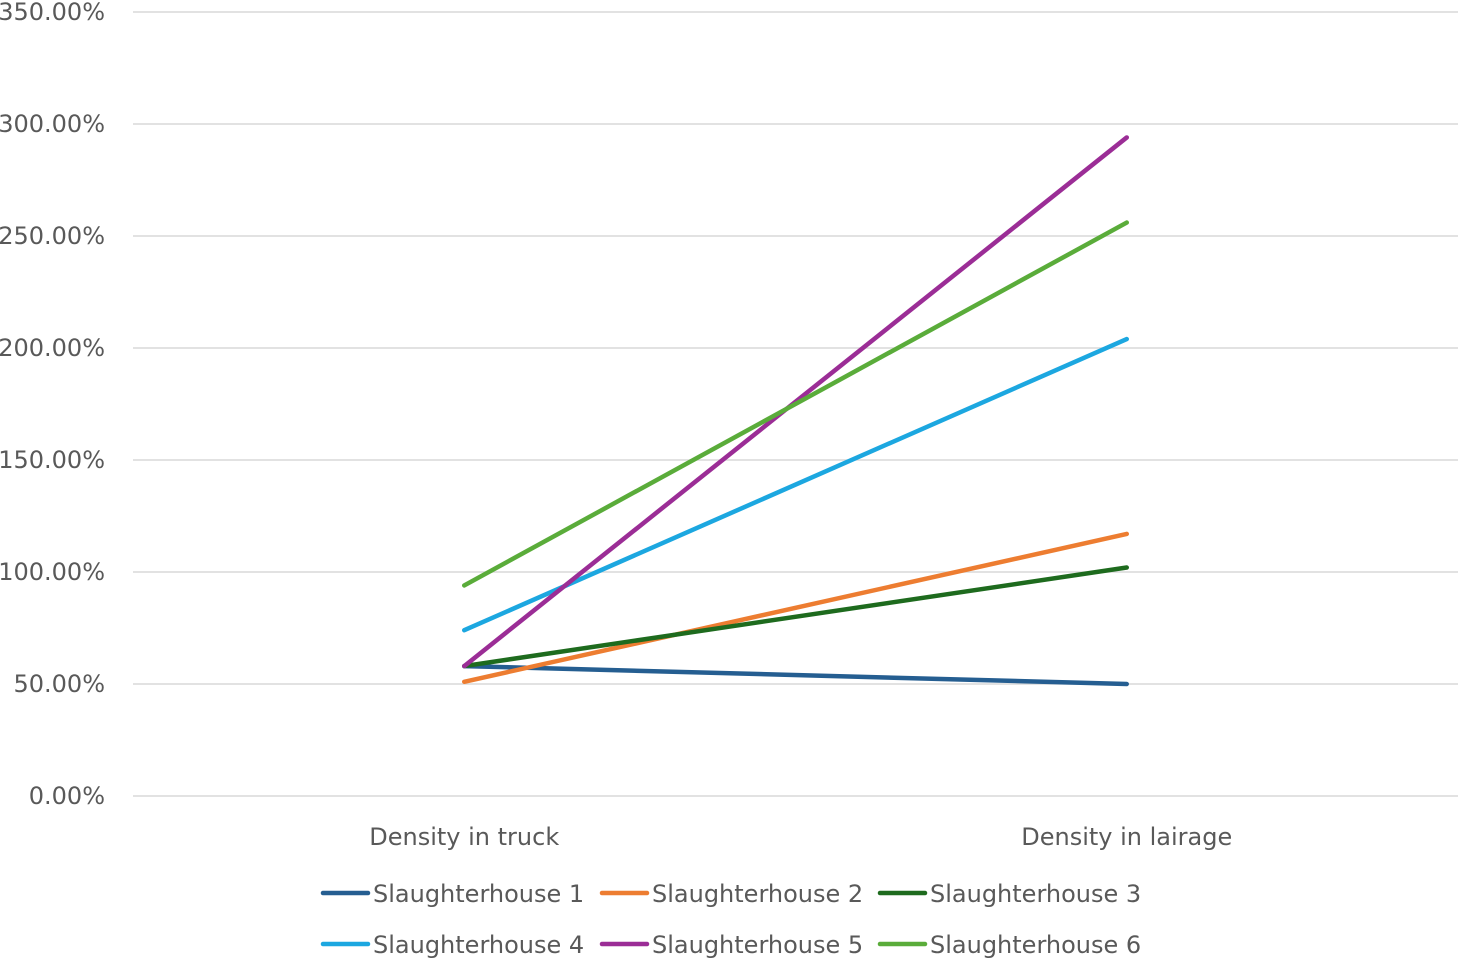  What do you see at coordinates (52, 236) in the screenshot?
I see `y-tick-label: 250.00%` at bounding box center [52, 236].